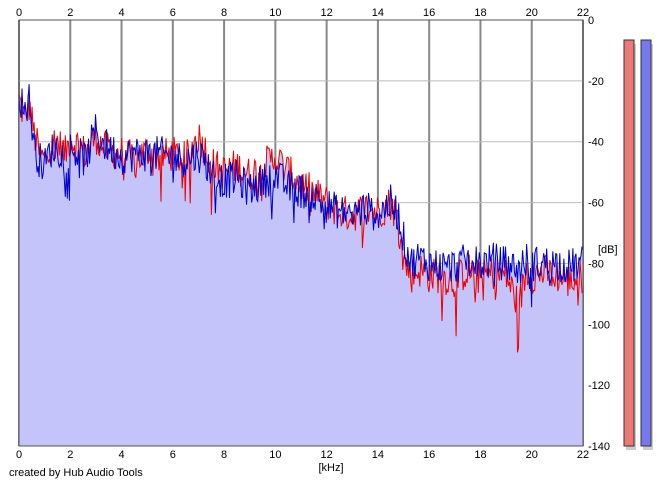 Image resolution: width=665 pixels, height=486 pixels. What do you see at coordinates (19, 13) in the screenshot?
I see `x-tick-label-top: 0` at bounding box center [19, 13].